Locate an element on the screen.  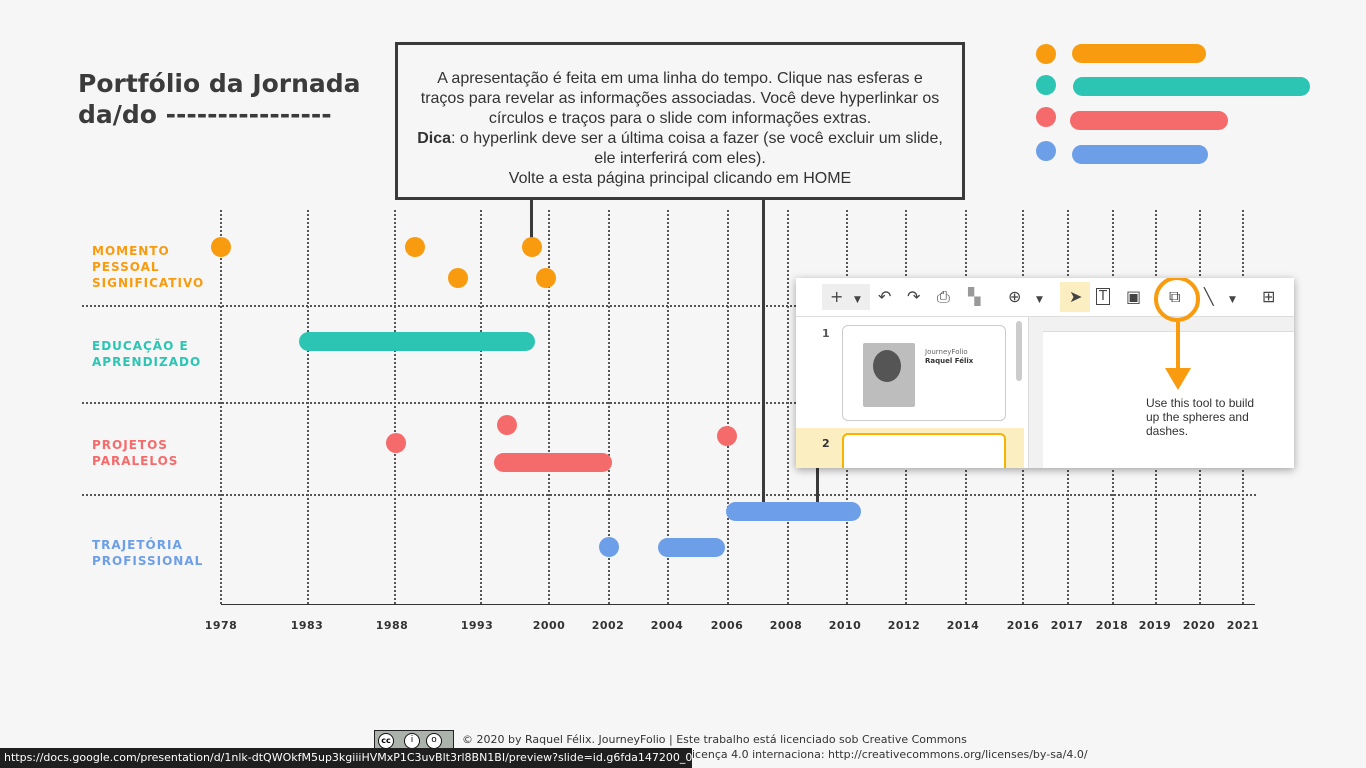
year-label: 2017 is located at coordinates (1067, 625).